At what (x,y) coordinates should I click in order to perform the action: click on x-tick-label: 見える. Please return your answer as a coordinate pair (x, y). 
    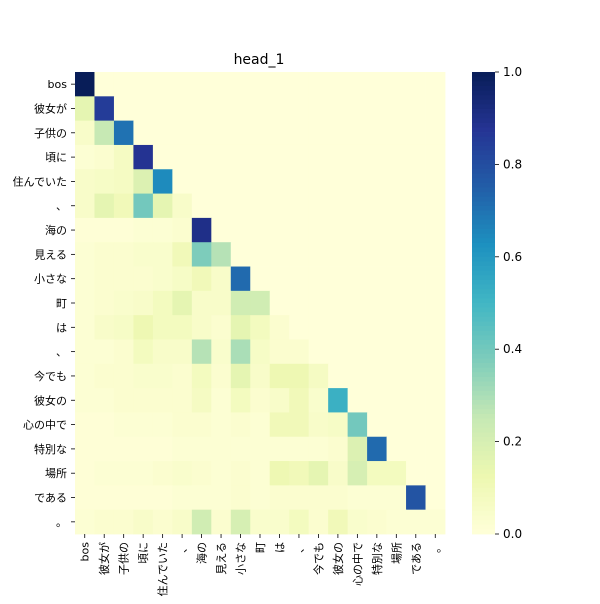
    Looking at the image, I should click on (221, 558).